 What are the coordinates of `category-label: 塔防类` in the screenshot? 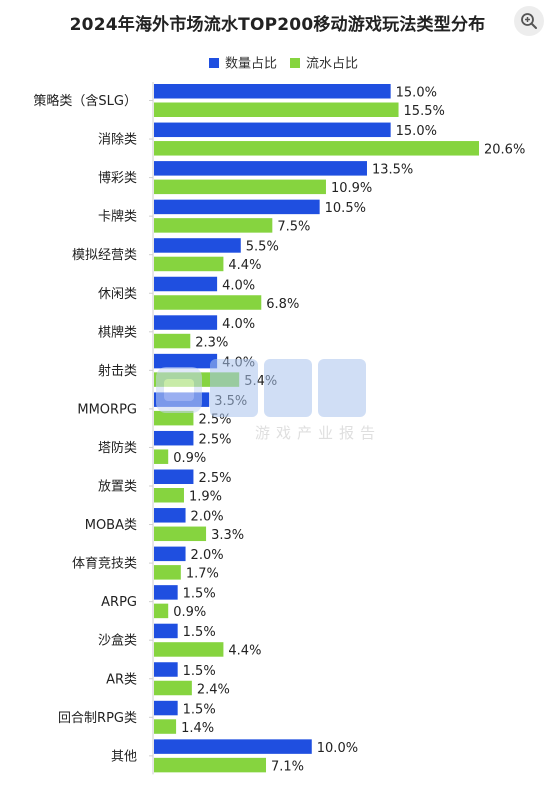 It's located at (117, 448).